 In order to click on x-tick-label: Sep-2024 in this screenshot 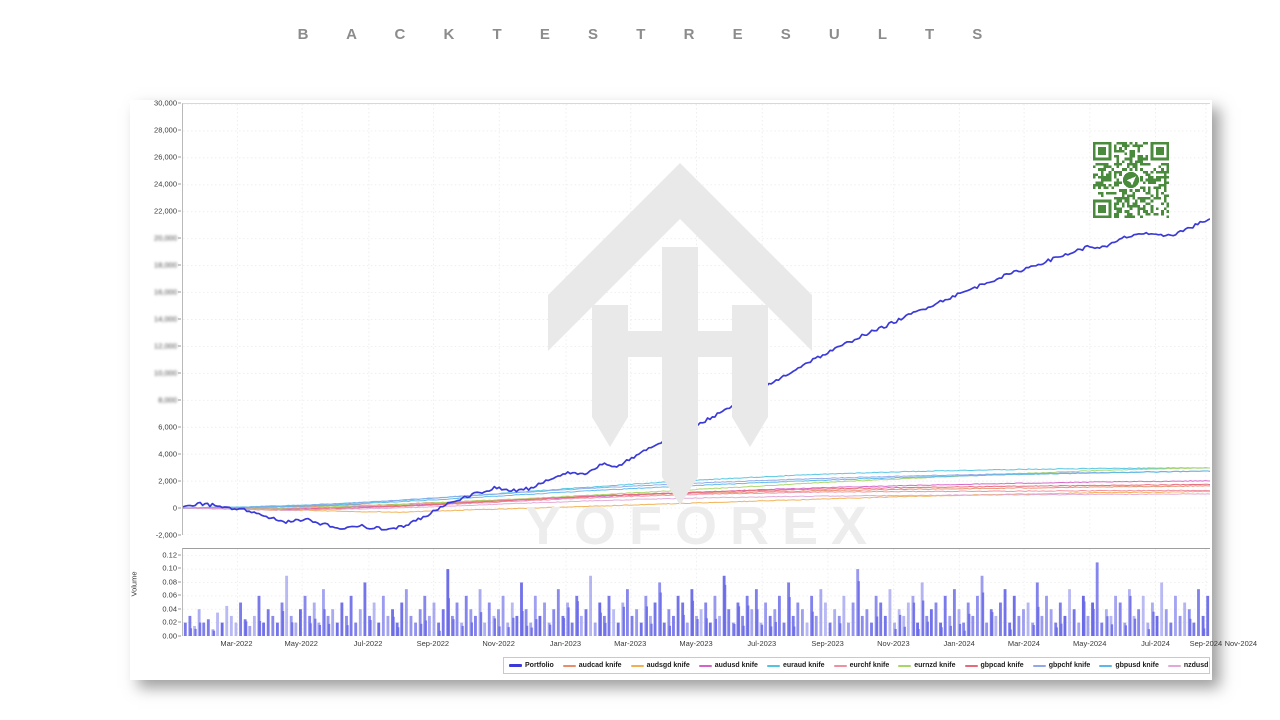, I will do `click(1206, 643)`.